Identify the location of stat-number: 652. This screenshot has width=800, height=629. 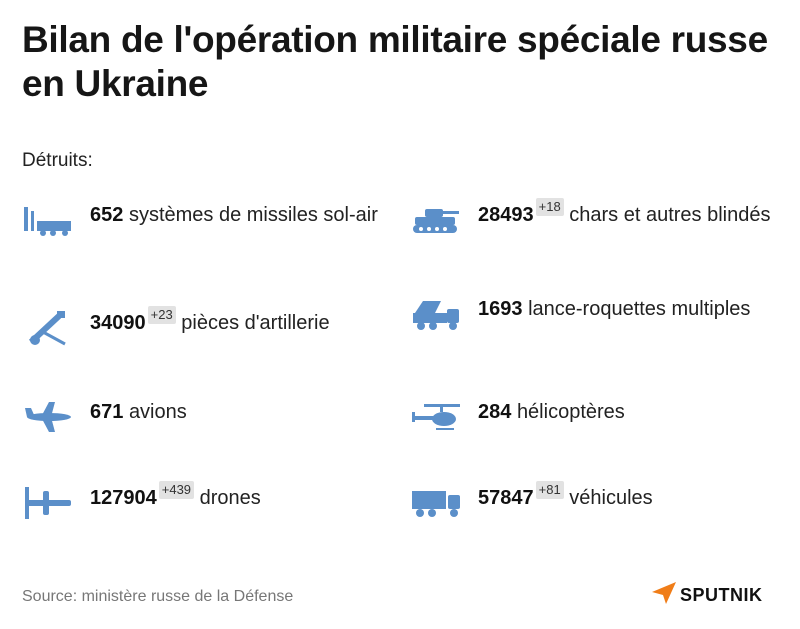
(107, 215).